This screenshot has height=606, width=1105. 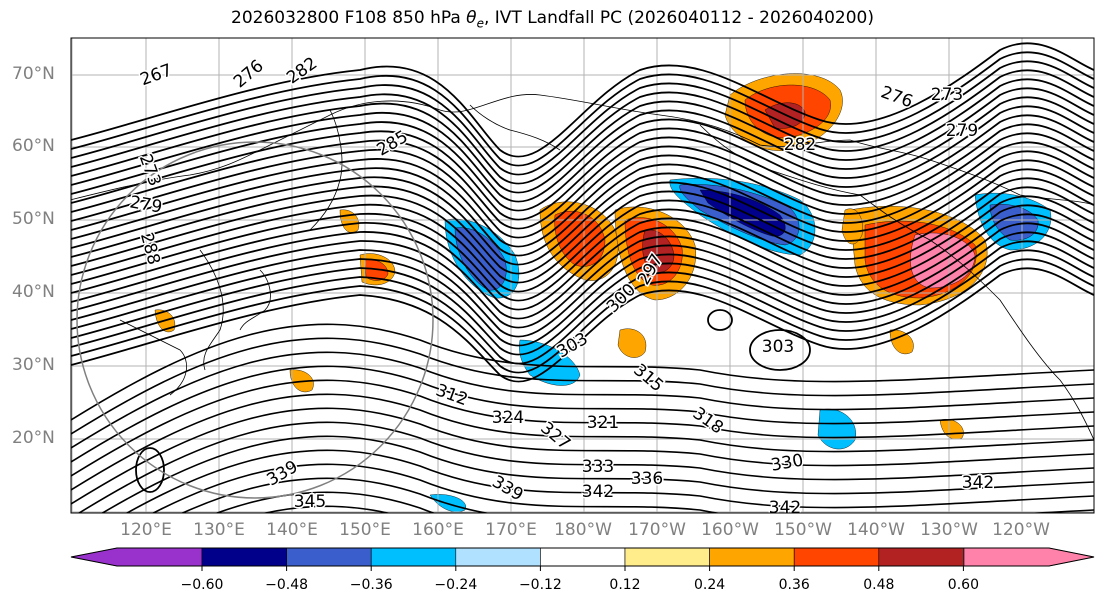 I want to click on contour-label: 336, so click(x=647, y=479).